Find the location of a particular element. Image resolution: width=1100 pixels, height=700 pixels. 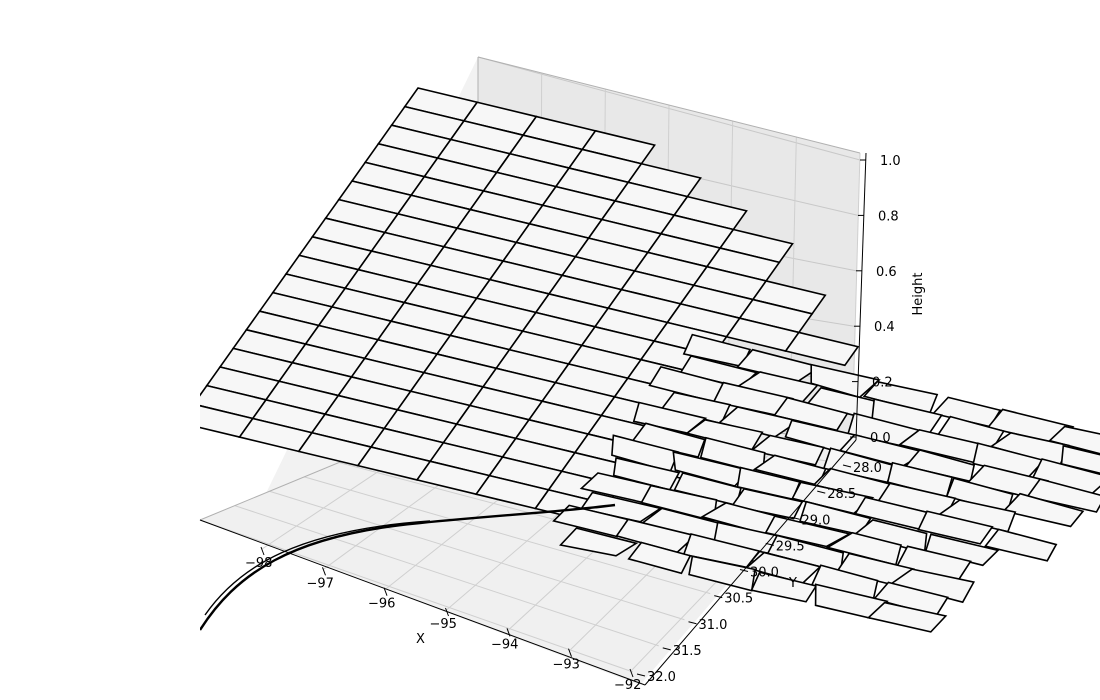

z-axis-line is located at coordinates (861, 296).